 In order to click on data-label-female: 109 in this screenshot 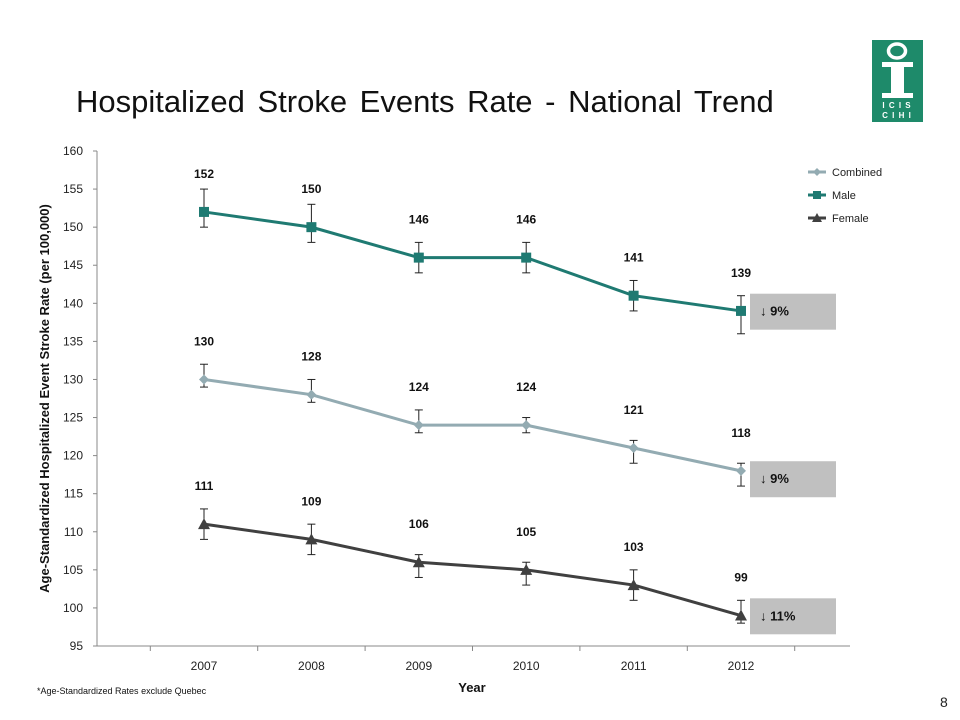, I will do `click(311, 501)`.